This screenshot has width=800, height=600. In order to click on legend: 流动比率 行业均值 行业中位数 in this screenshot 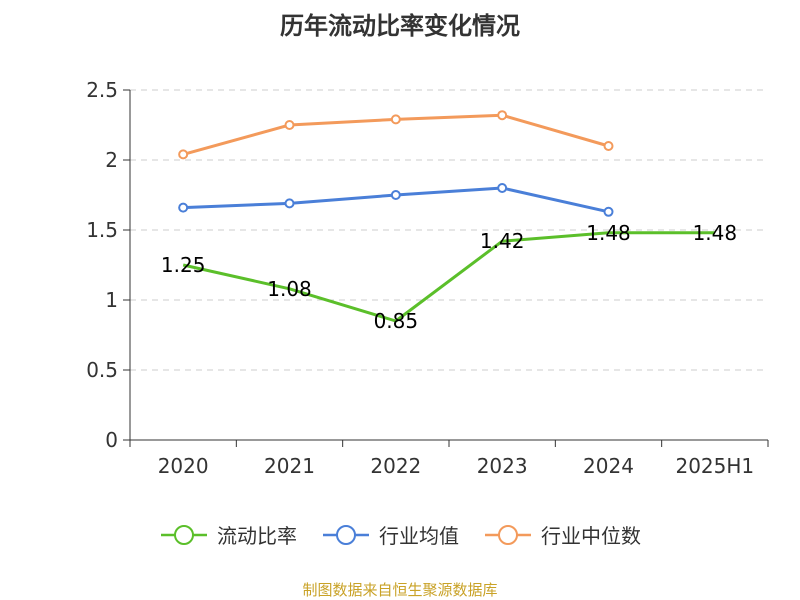, I will do `click(400, 534)`.